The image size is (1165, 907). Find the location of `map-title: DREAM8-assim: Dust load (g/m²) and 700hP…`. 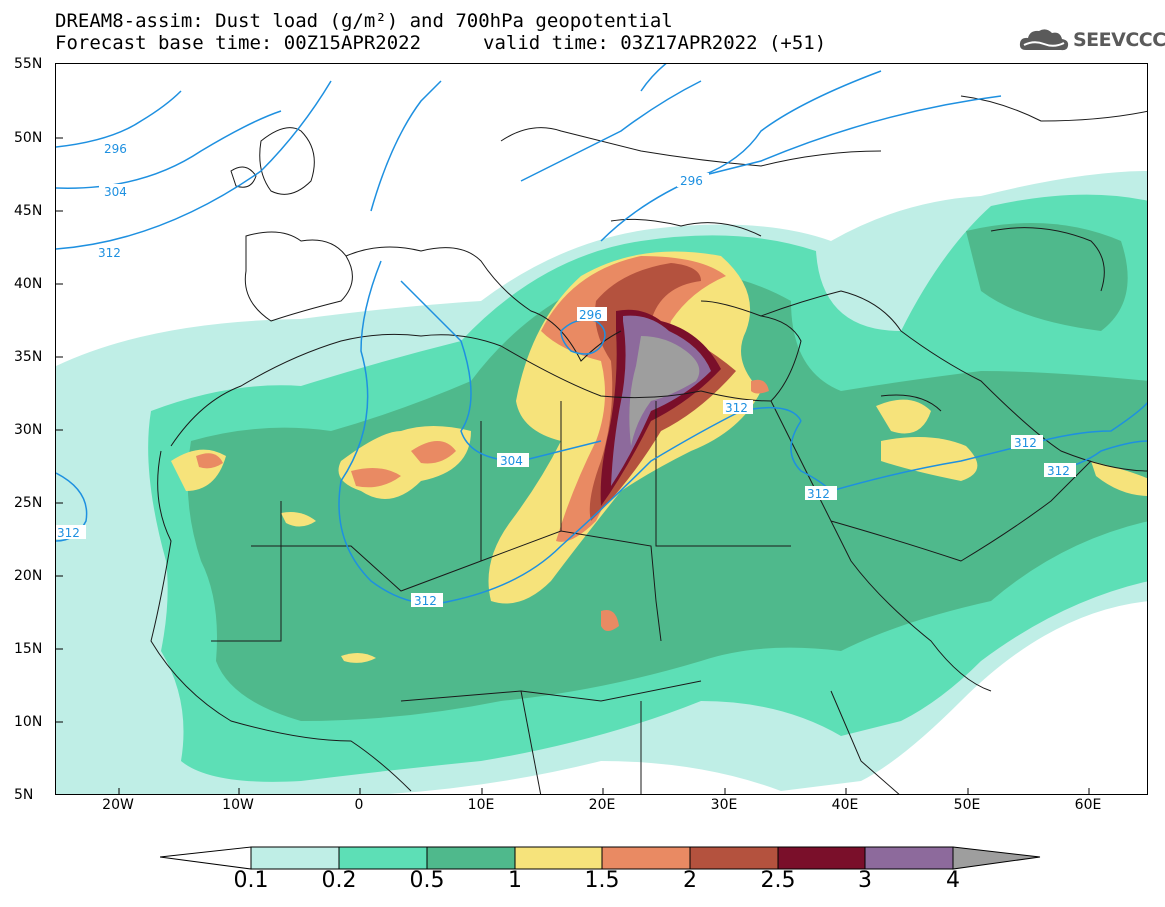

map-title: DREAM8-assim: Dust load (g/m²) and 700hP… is located at coordinates (364, 21).